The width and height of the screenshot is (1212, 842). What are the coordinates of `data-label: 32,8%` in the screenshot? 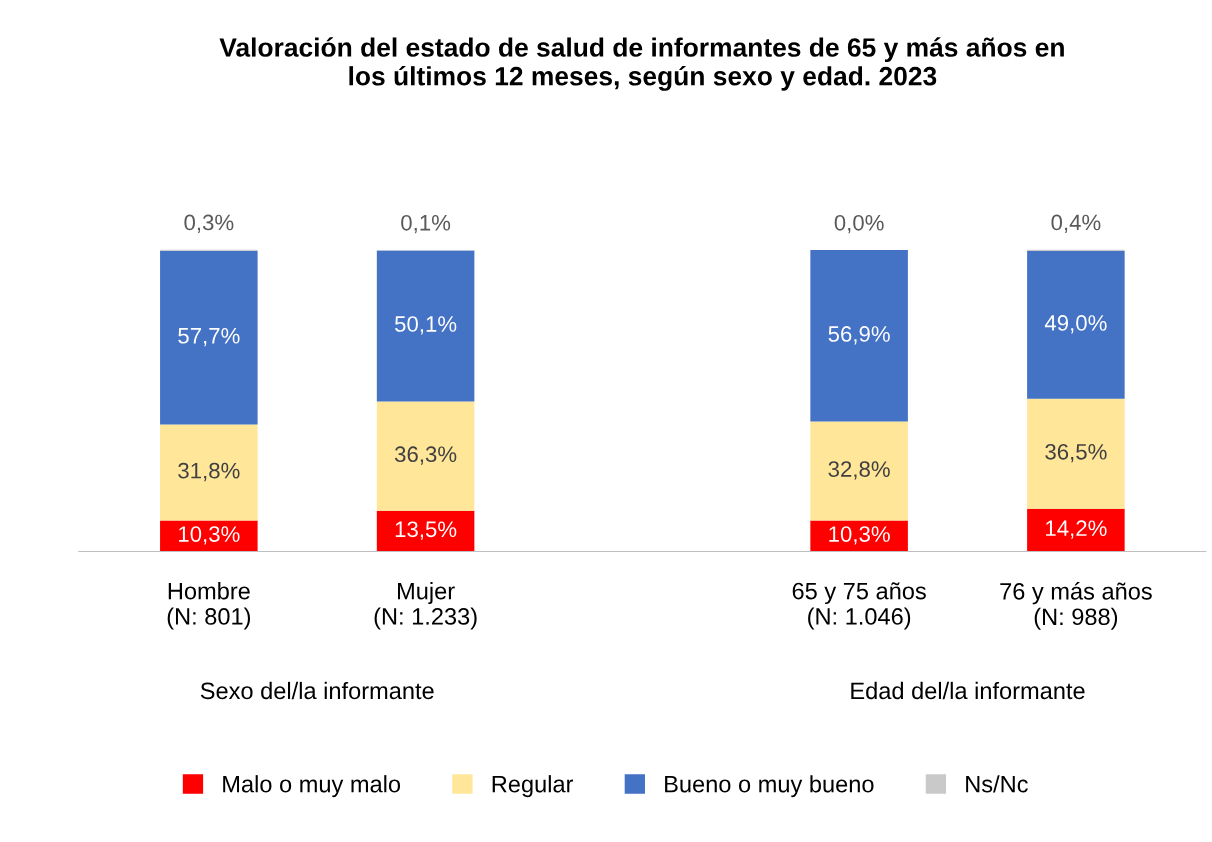 It's located at (859, 470).